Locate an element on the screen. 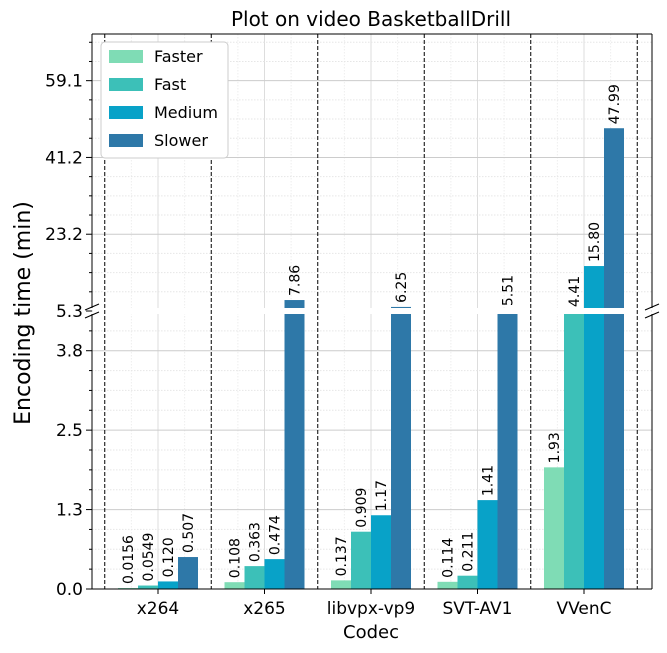 The image size is (667, 653). data-label: 0.211 is located at coordinates (469, 552).